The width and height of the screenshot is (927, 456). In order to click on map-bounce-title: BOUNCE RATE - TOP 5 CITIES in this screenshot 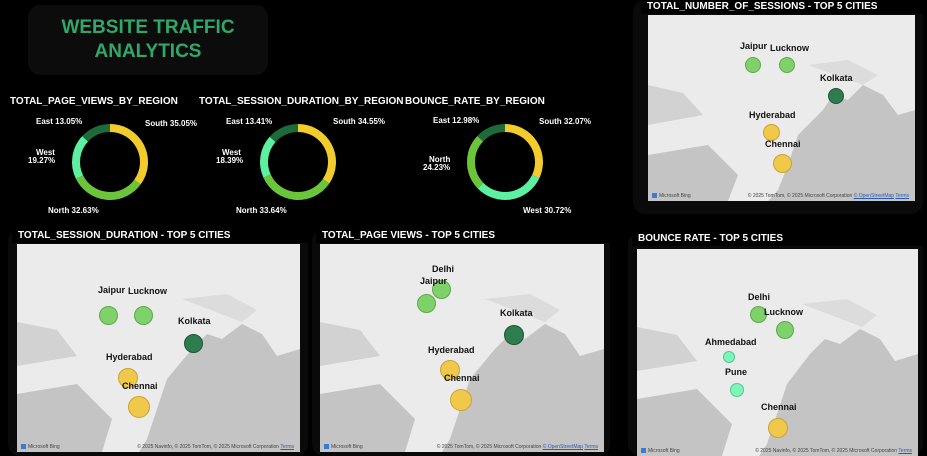, I will do `click(777, 239)`.